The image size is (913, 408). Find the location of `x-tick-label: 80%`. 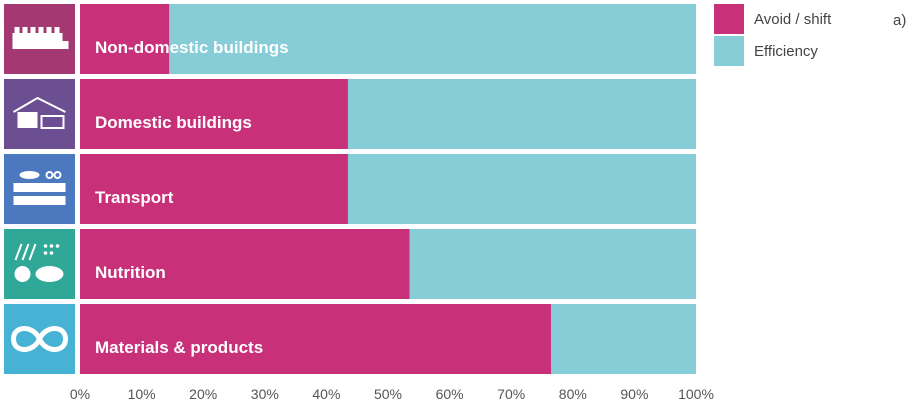

x-tick-label: 80% is located at coordinates (573, 394).